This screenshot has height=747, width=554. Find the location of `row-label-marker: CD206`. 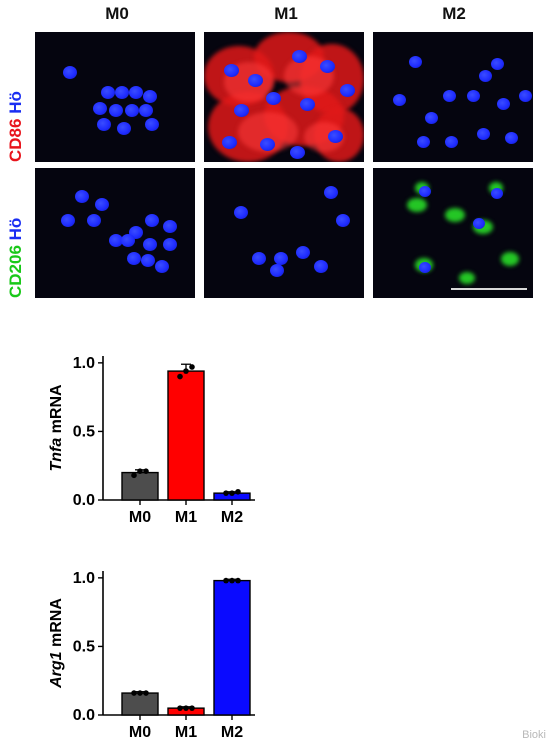

row-label-marker: CD206 is located at coordinates (15, 271).